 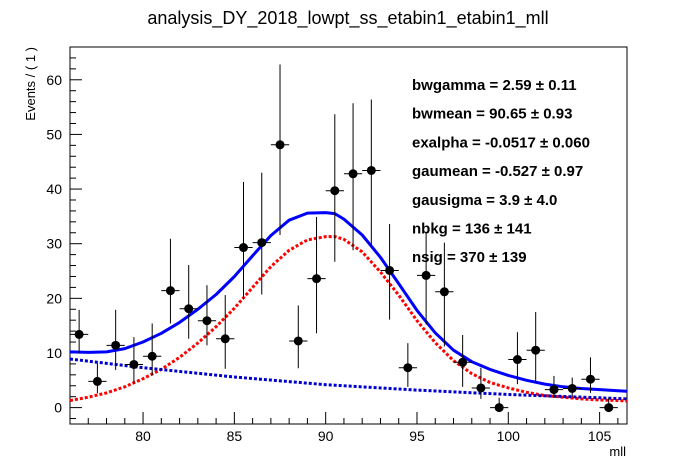 What do you see at coordinates (492, 114) in the screenshot?
I see `fit-param-bwmean: bwmean = 90.65 ± 0.93` at bounding box center [492, 114].